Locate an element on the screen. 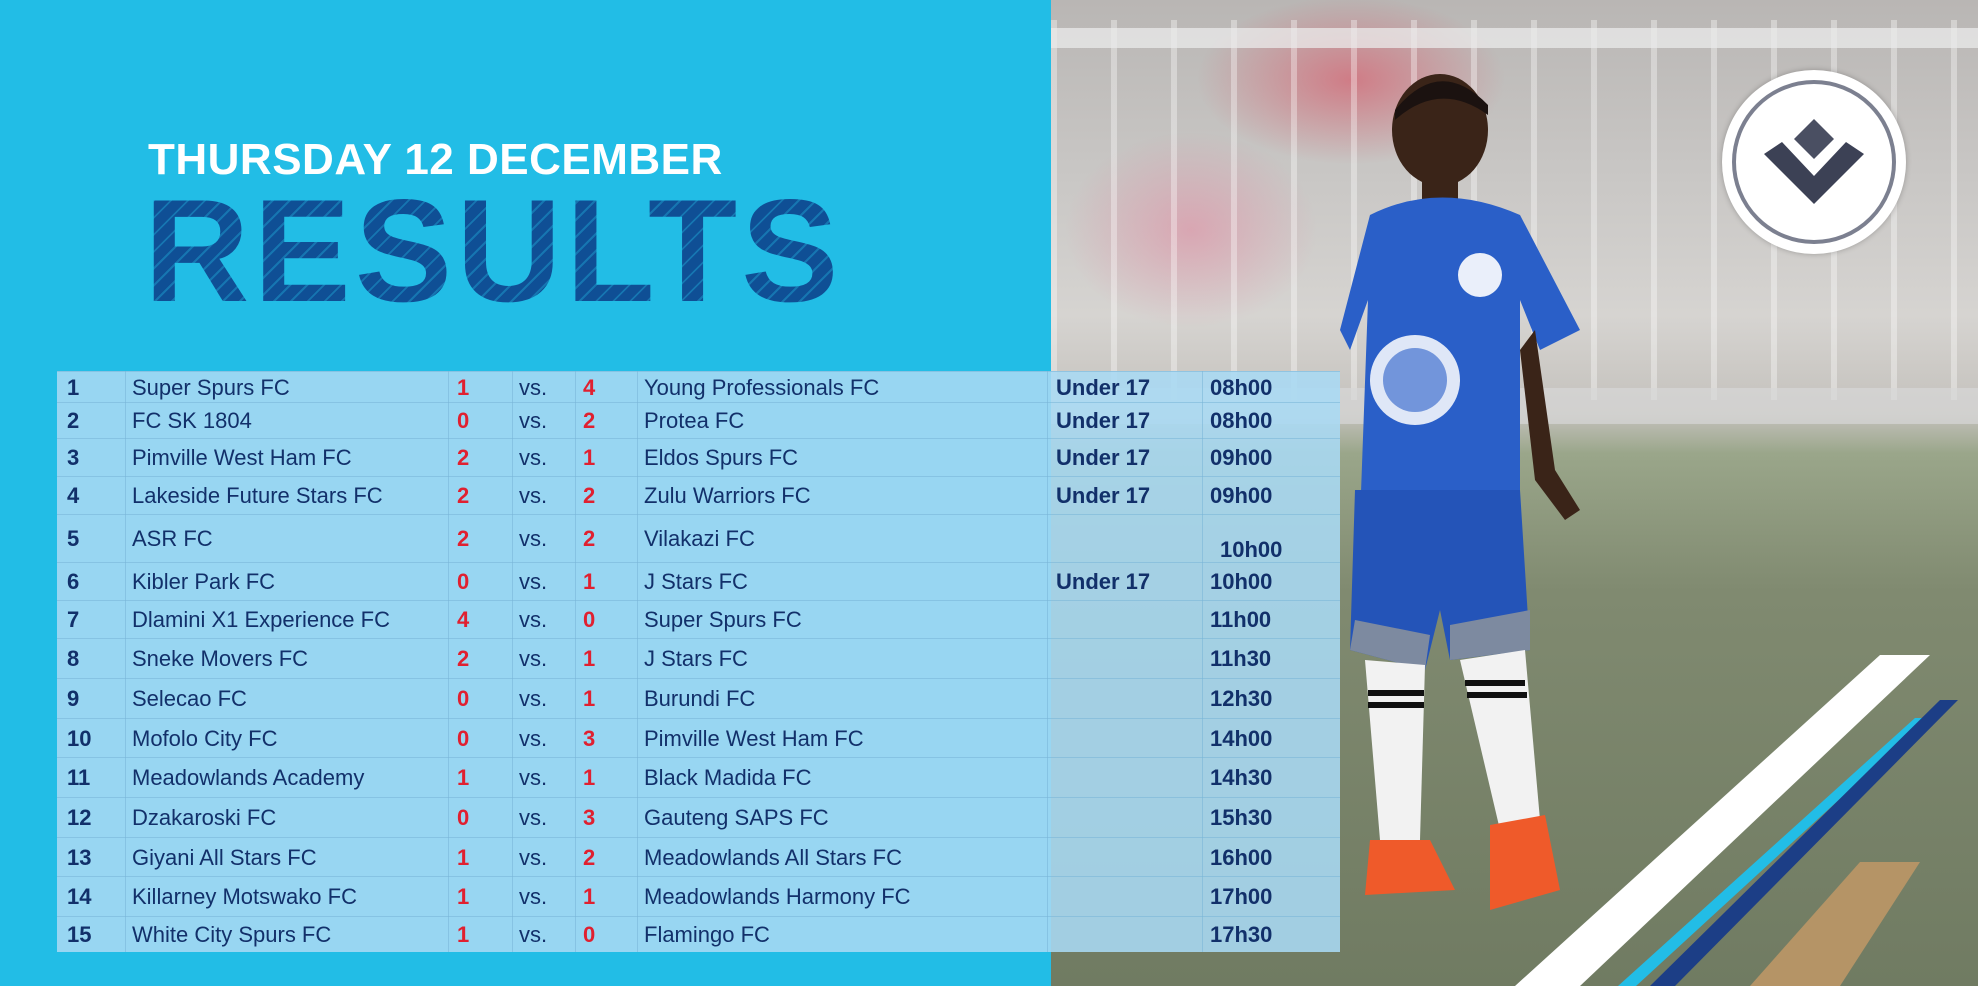 The width and height of the screenshot is (1978, 986). table-row: 2 FC SK 1804 0 vs. 2 Protea FC Under 17 08h00 is located at coordinates (698, 420).